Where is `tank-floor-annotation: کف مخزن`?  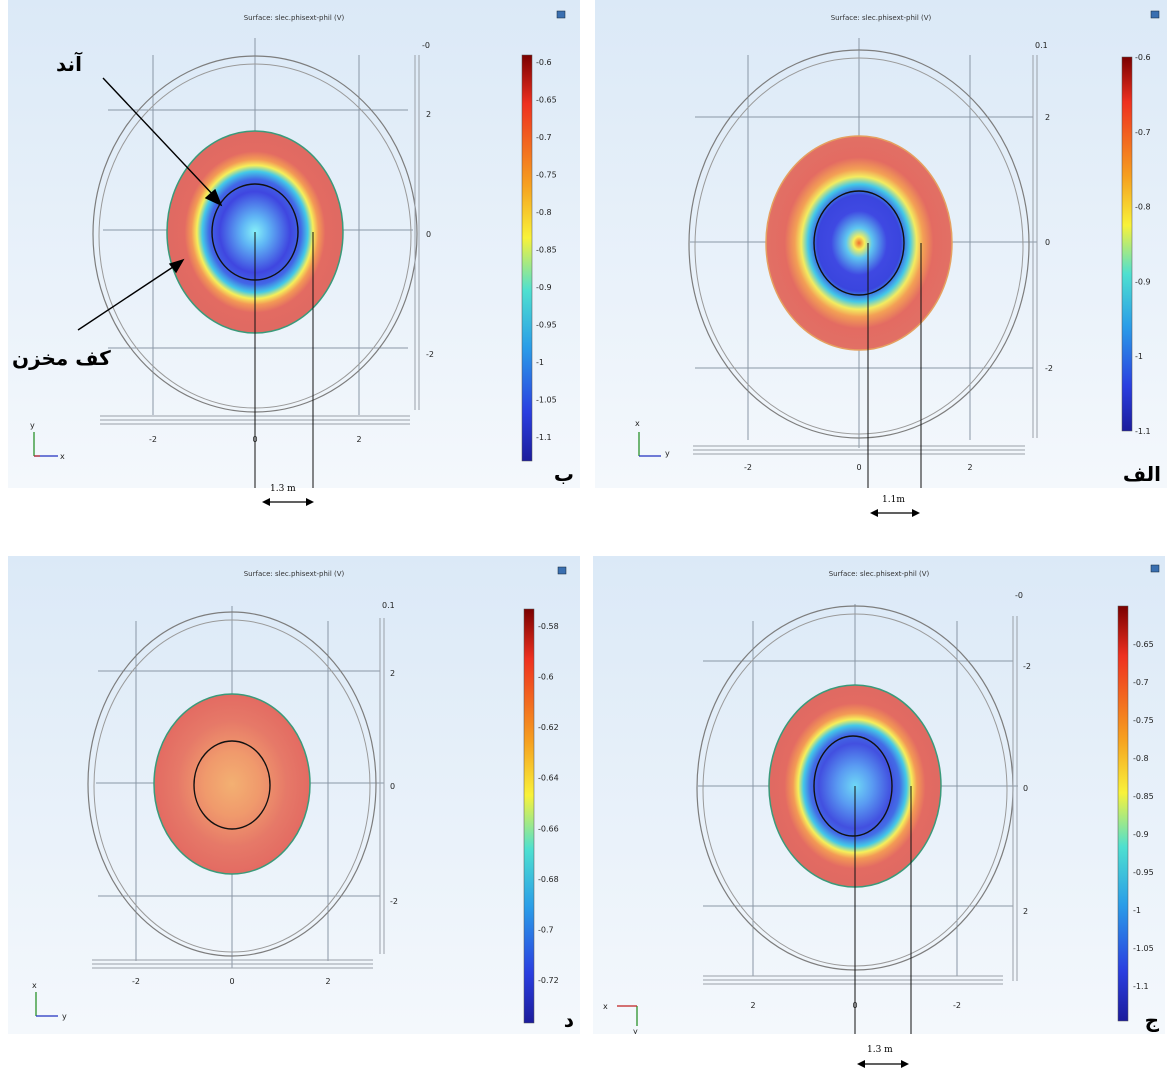 tank-floor-annotation: کف مخزن is located at coordinates (61, 358).